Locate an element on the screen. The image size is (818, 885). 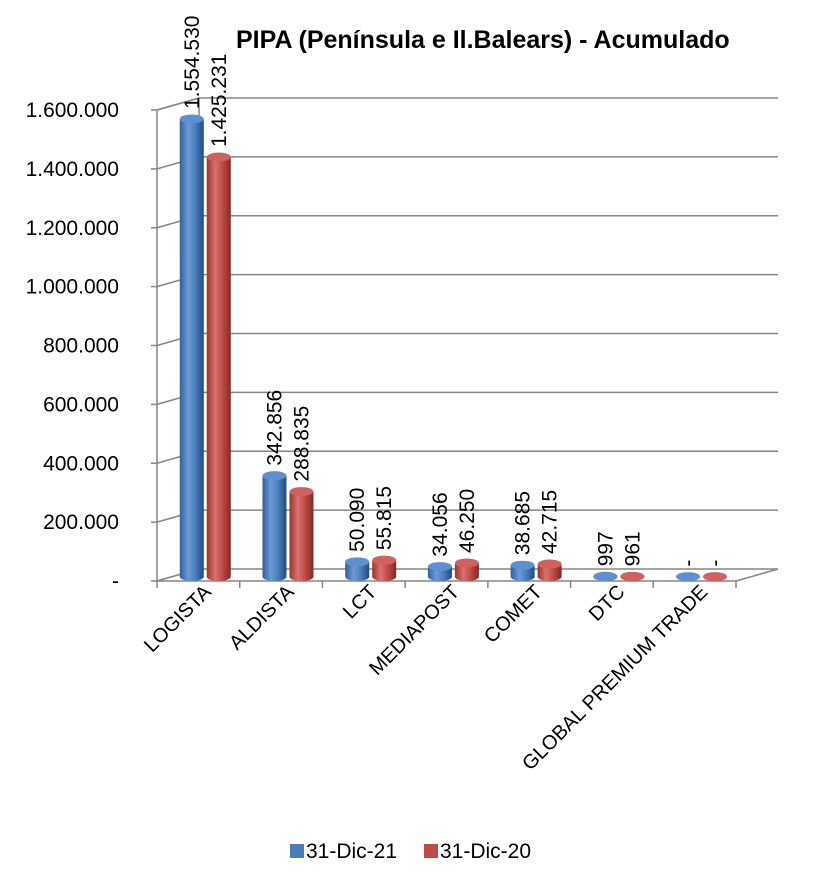
bar-31-Dic-21-LCT is located at coordinates (357, 569).